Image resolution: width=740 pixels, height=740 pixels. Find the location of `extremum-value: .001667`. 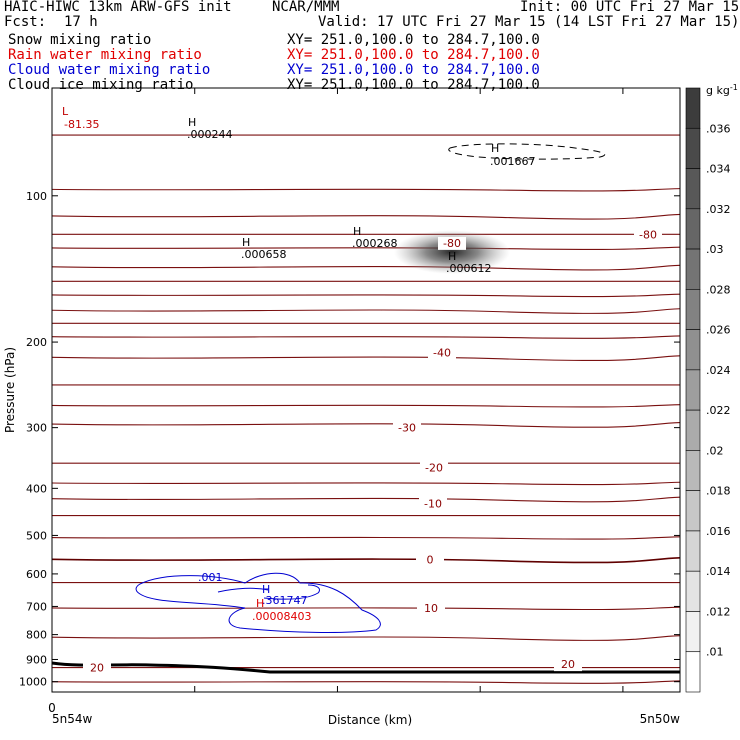

extremum-value: .001667 is located at coordinates (513, 161).